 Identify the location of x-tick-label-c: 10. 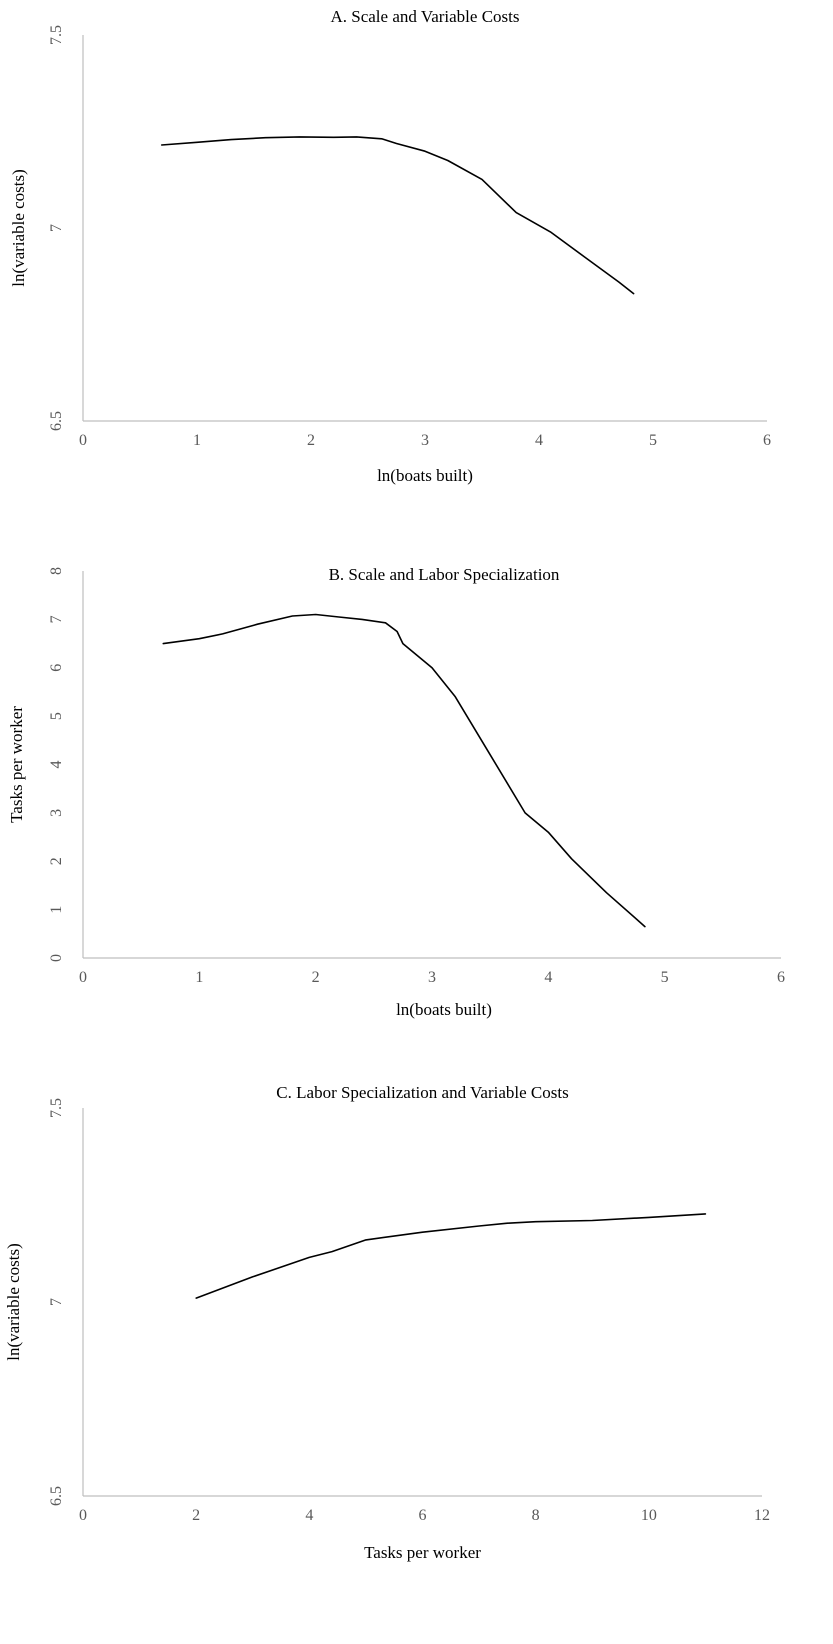
(649, 1515).